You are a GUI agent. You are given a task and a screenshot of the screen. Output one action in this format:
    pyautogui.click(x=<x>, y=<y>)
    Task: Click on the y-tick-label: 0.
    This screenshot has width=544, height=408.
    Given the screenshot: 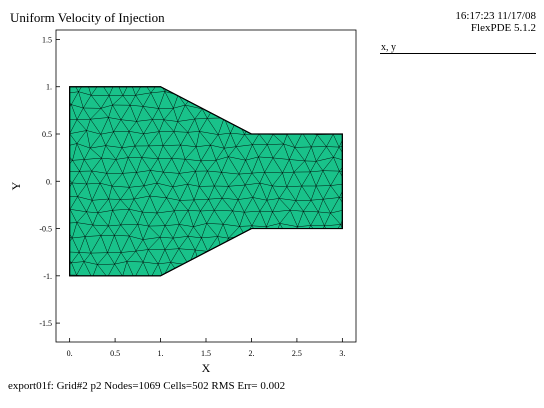 What is the action you would take?
    pyautogui.click(x=49, y=181)
    